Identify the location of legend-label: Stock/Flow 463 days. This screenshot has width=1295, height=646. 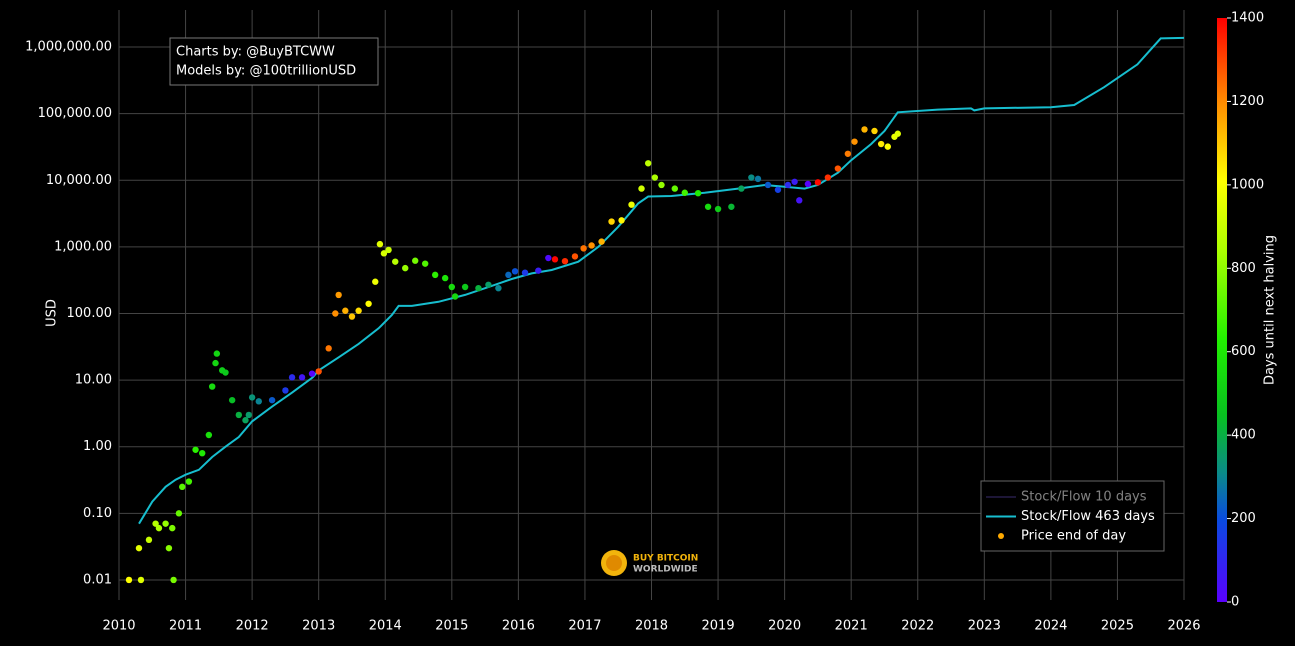
(1088, 516).